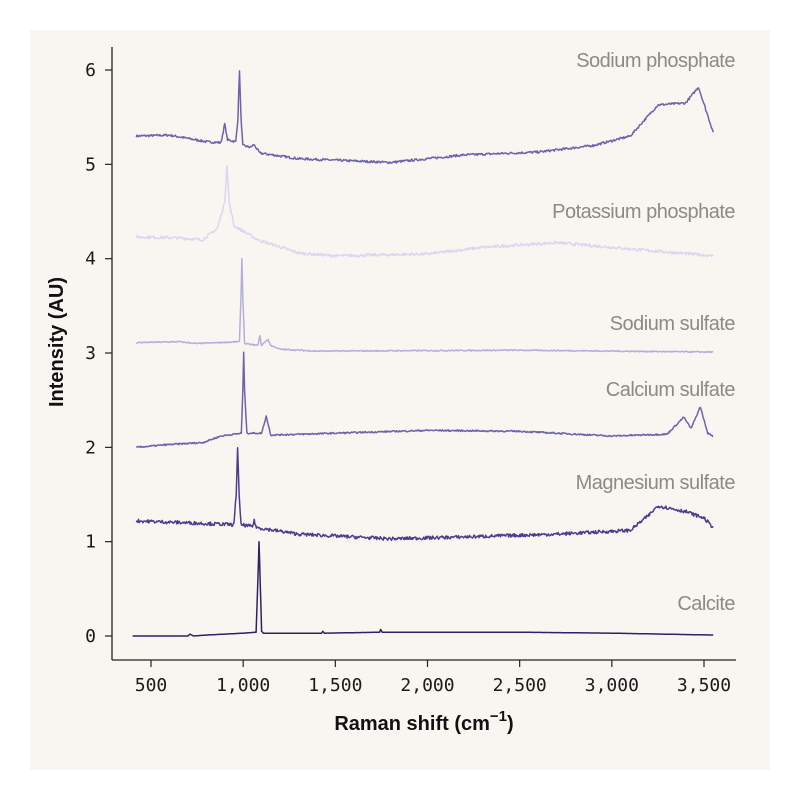 This screenshot has height=800, width=800. Describe the element at coordinates (706, 604) in the screenshot. I see `series-label: Calcite` at that location.